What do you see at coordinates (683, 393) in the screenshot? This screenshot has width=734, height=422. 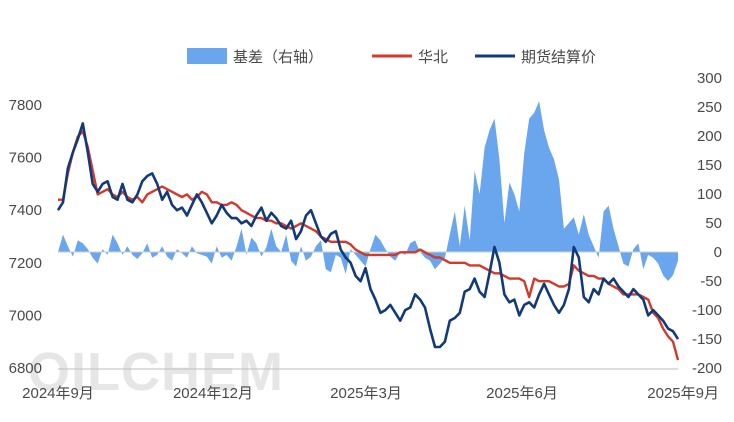 I see `x-tick-label: 2025年9月` at bounding box center [683, 393].